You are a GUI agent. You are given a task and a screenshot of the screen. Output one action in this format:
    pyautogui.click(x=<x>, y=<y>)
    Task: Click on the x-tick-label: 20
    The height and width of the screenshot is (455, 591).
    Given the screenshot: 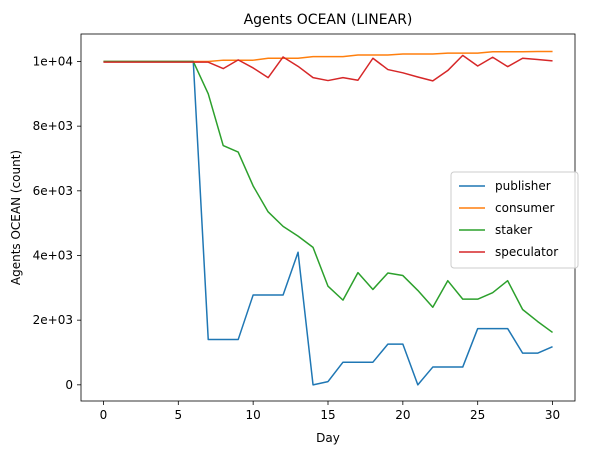 What is the action you would take?
    pyautogui.click(x=402, y=415)
    